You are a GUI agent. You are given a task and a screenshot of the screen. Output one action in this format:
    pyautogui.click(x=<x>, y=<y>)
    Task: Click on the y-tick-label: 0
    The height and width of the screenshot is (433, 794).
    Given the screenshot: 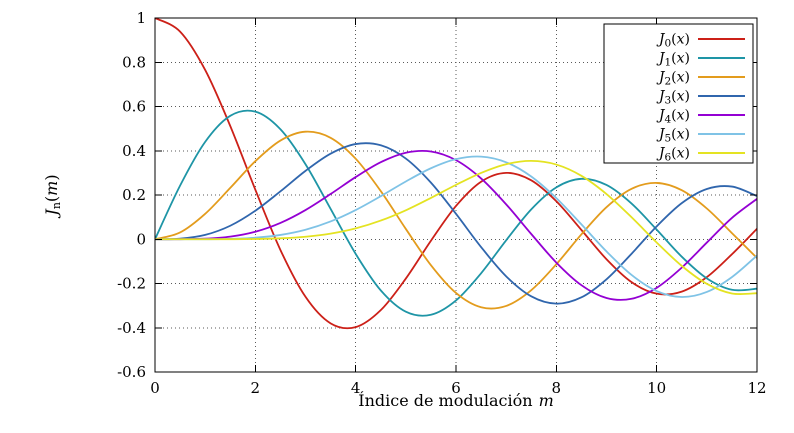 What is the action you would take?
    pyautogui.click(x=141, y=239)
    